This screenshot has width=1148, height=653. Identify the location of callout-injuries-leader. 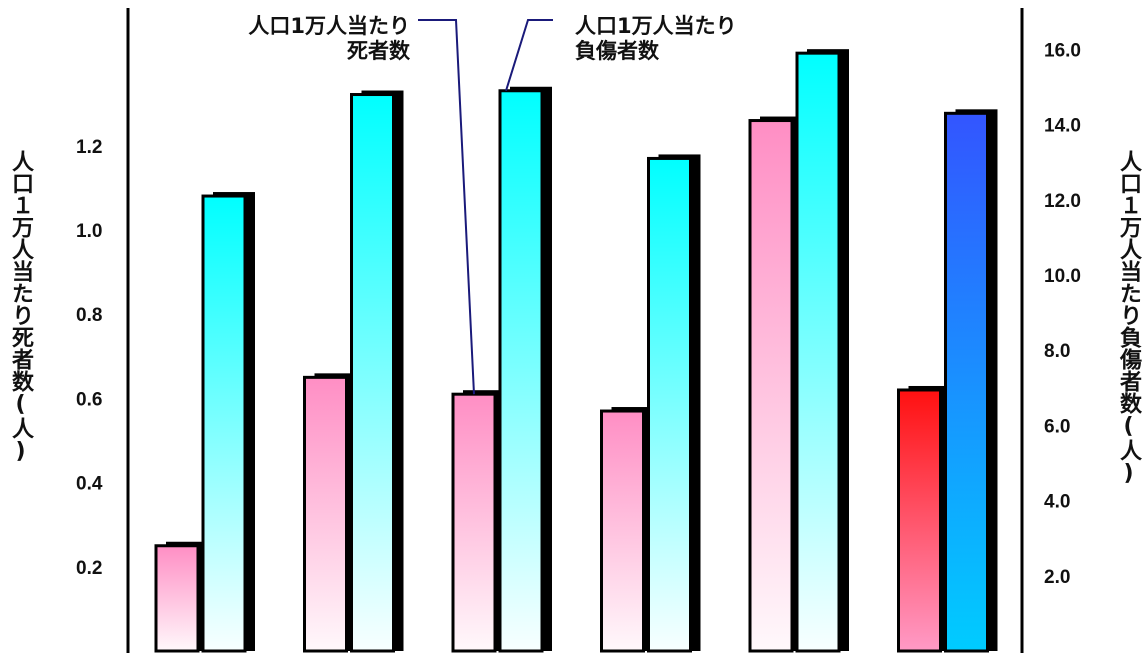
(529, 55).